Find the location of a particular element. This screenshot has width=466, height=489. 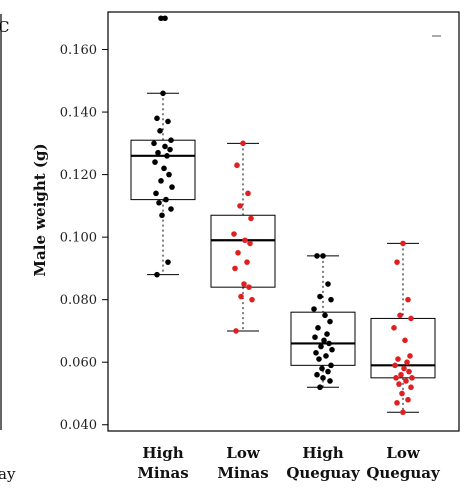

y-tick-label: 0.080 is located at coordinates (78, 300).